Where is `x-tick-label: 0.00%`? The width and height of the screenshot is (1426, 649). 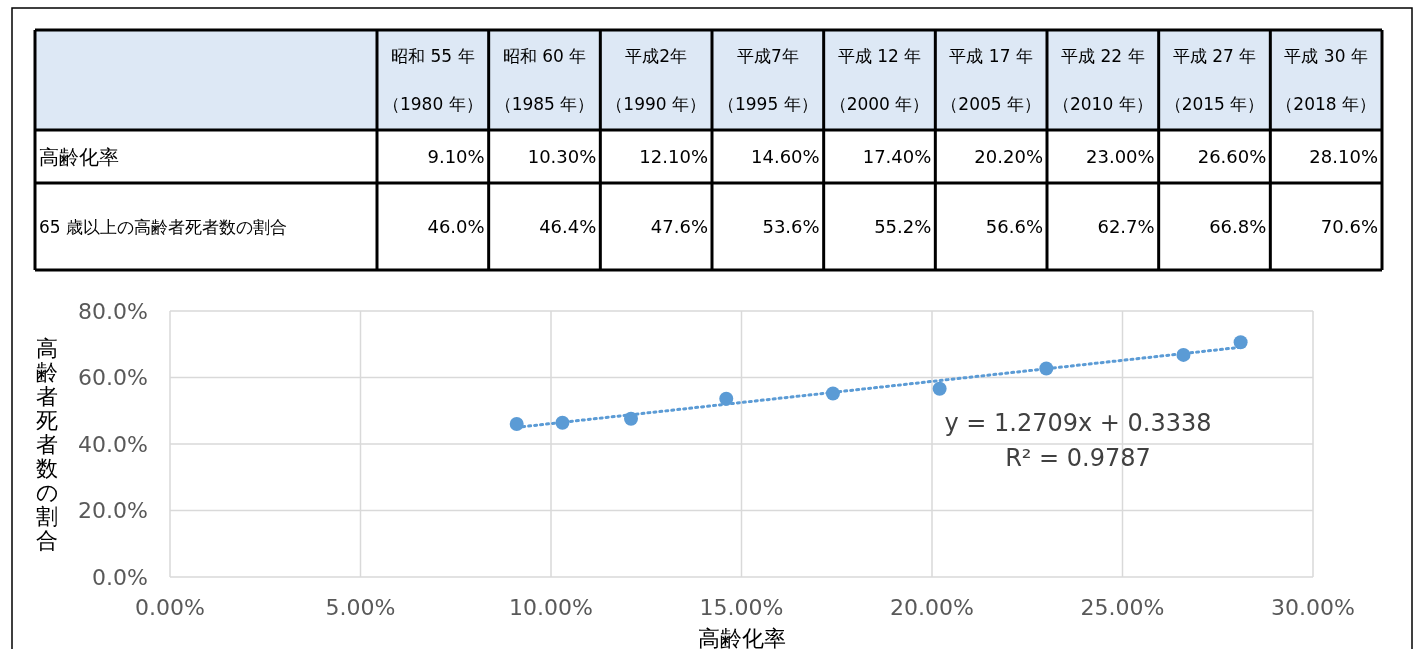 x-tick-label: 0.00% is located at coordinates (170, 607).